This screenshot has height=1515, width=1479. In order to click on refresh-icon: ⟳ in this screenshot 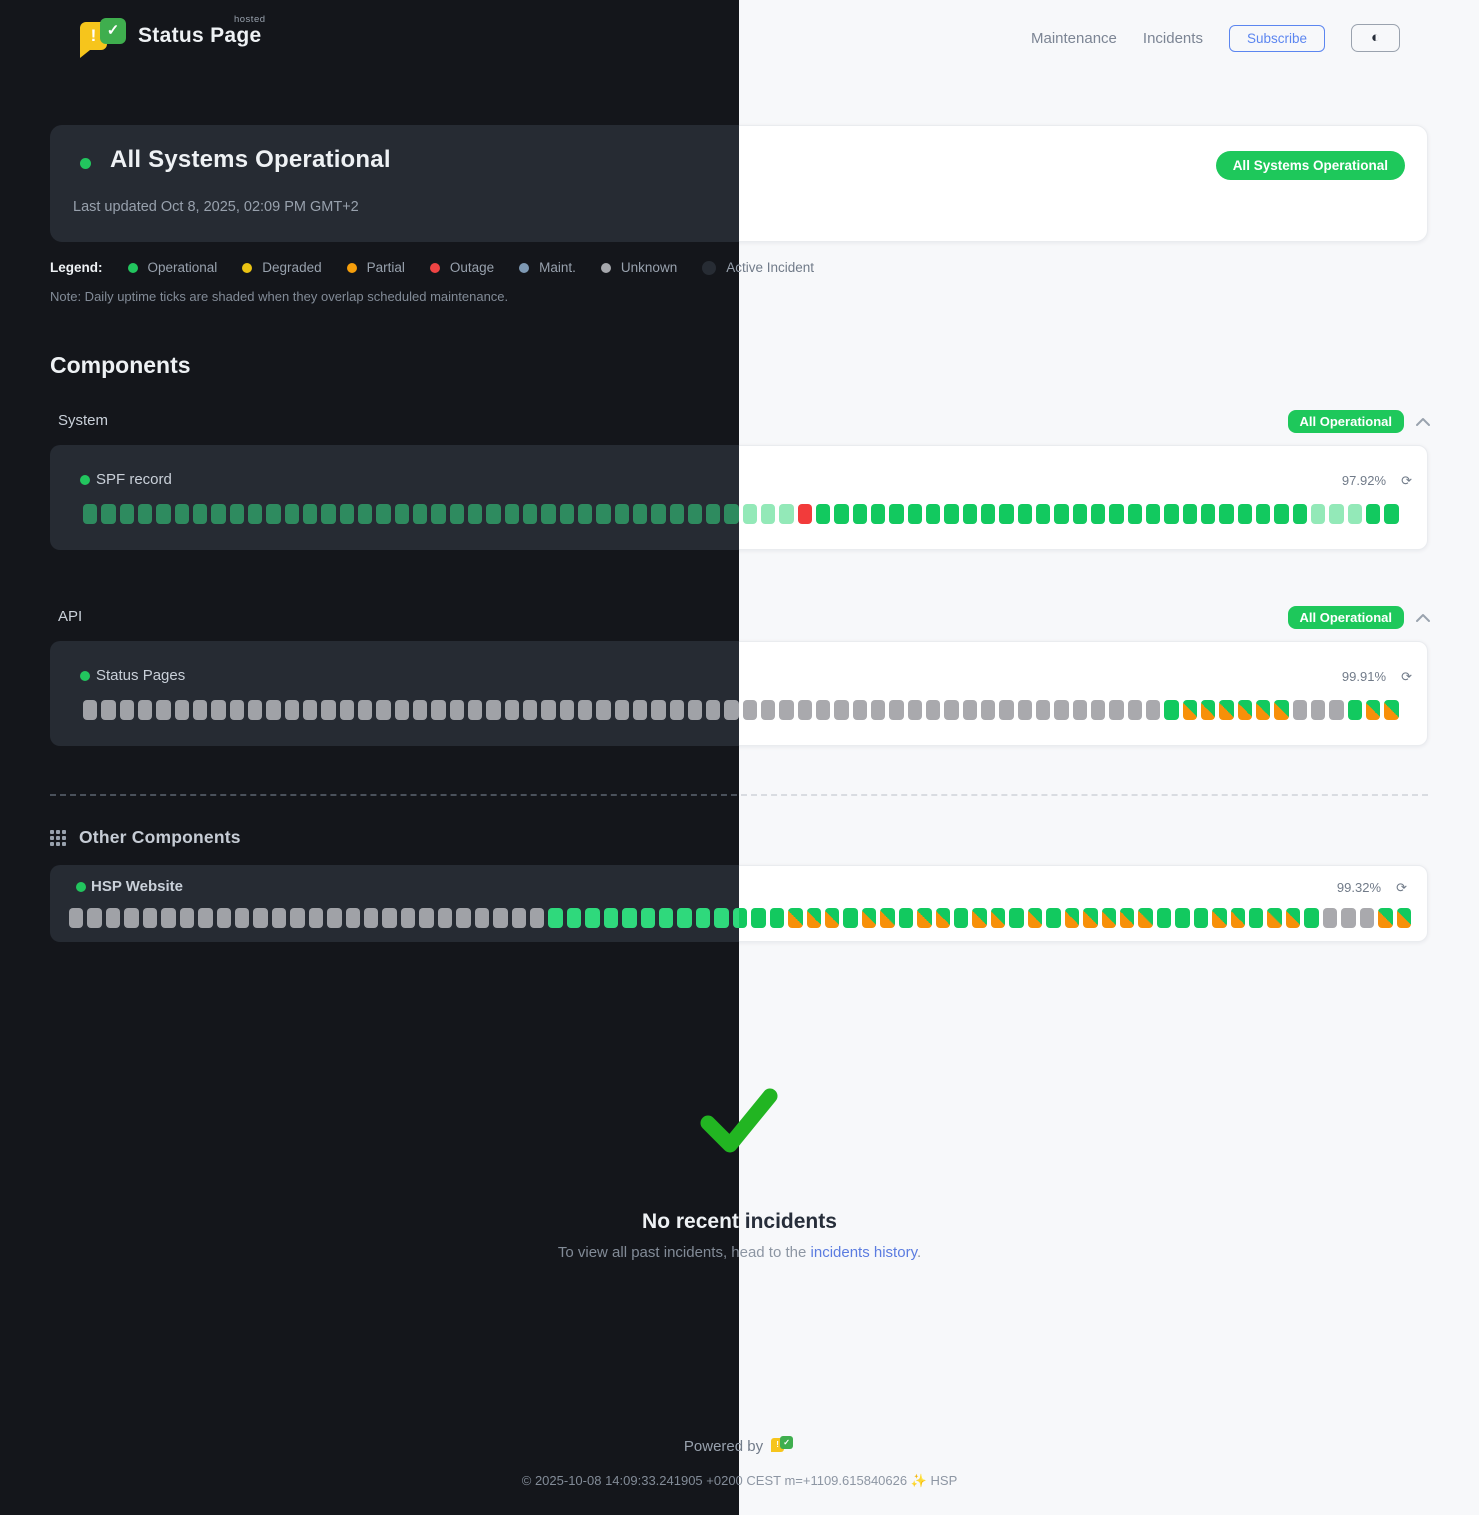, I will do `click(1406, 676)`.